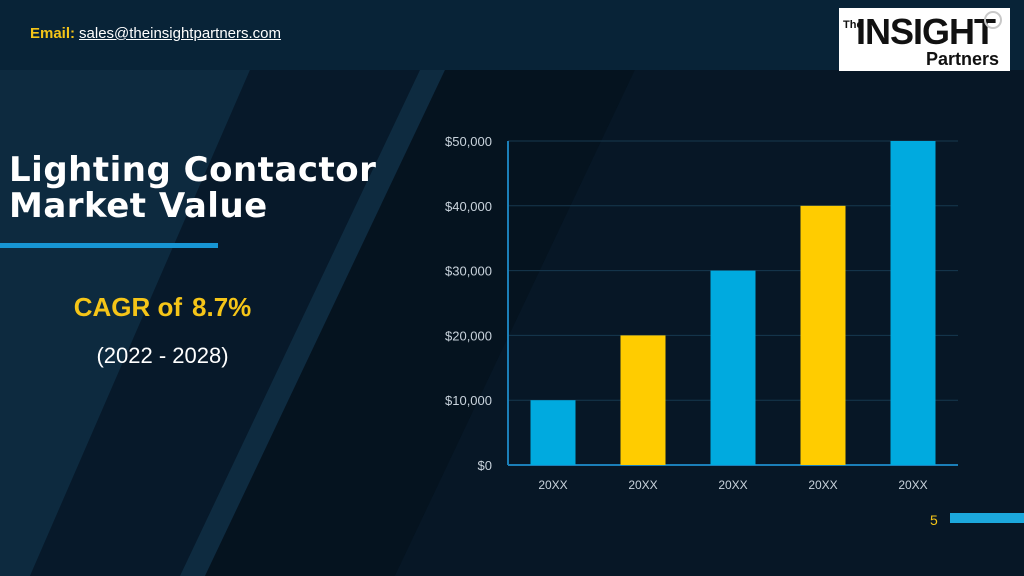  I want to click on title-underline, so click(109, 245).